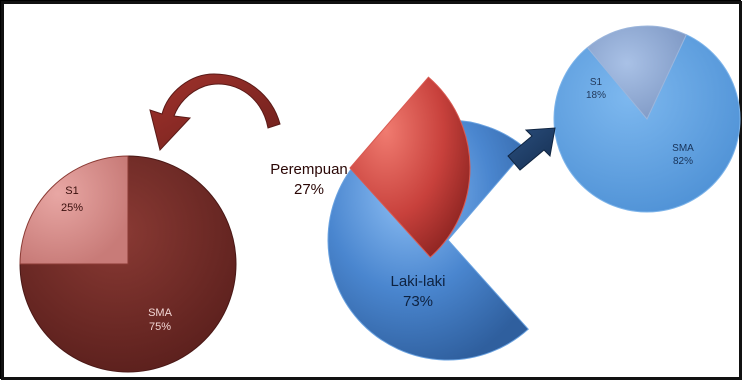  I want to click on label-s1-right: S1, so click(596, 82).